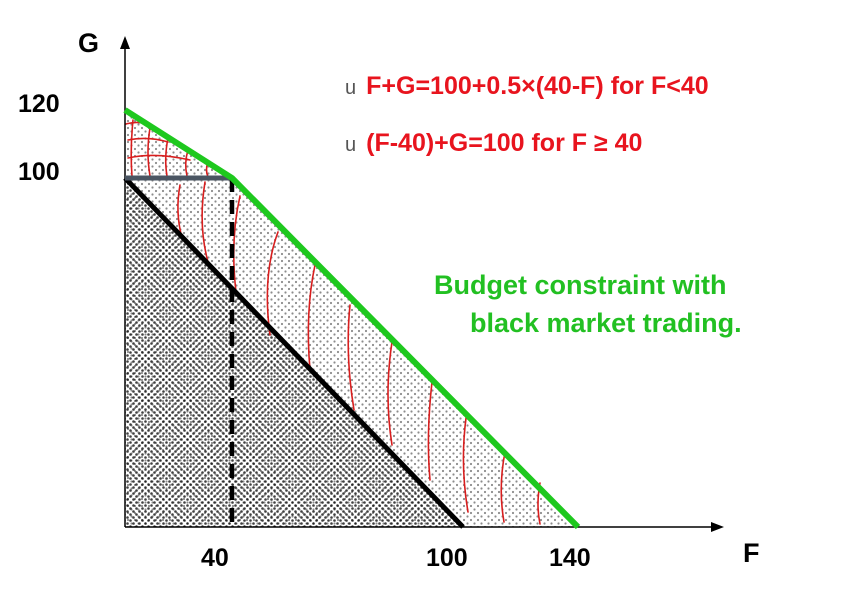  I want to click on equation-1-text: F+G=100+0.5×(40-F) for F<40, so click(537, 86).